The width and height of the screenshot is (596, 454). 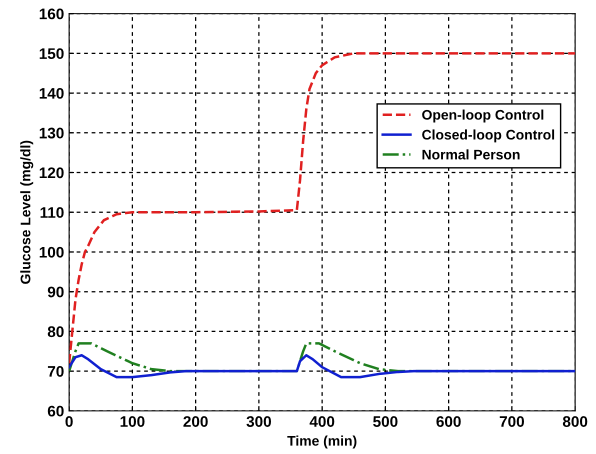 I want to click on y-tick-label: 70, so click(x=56, y=371).